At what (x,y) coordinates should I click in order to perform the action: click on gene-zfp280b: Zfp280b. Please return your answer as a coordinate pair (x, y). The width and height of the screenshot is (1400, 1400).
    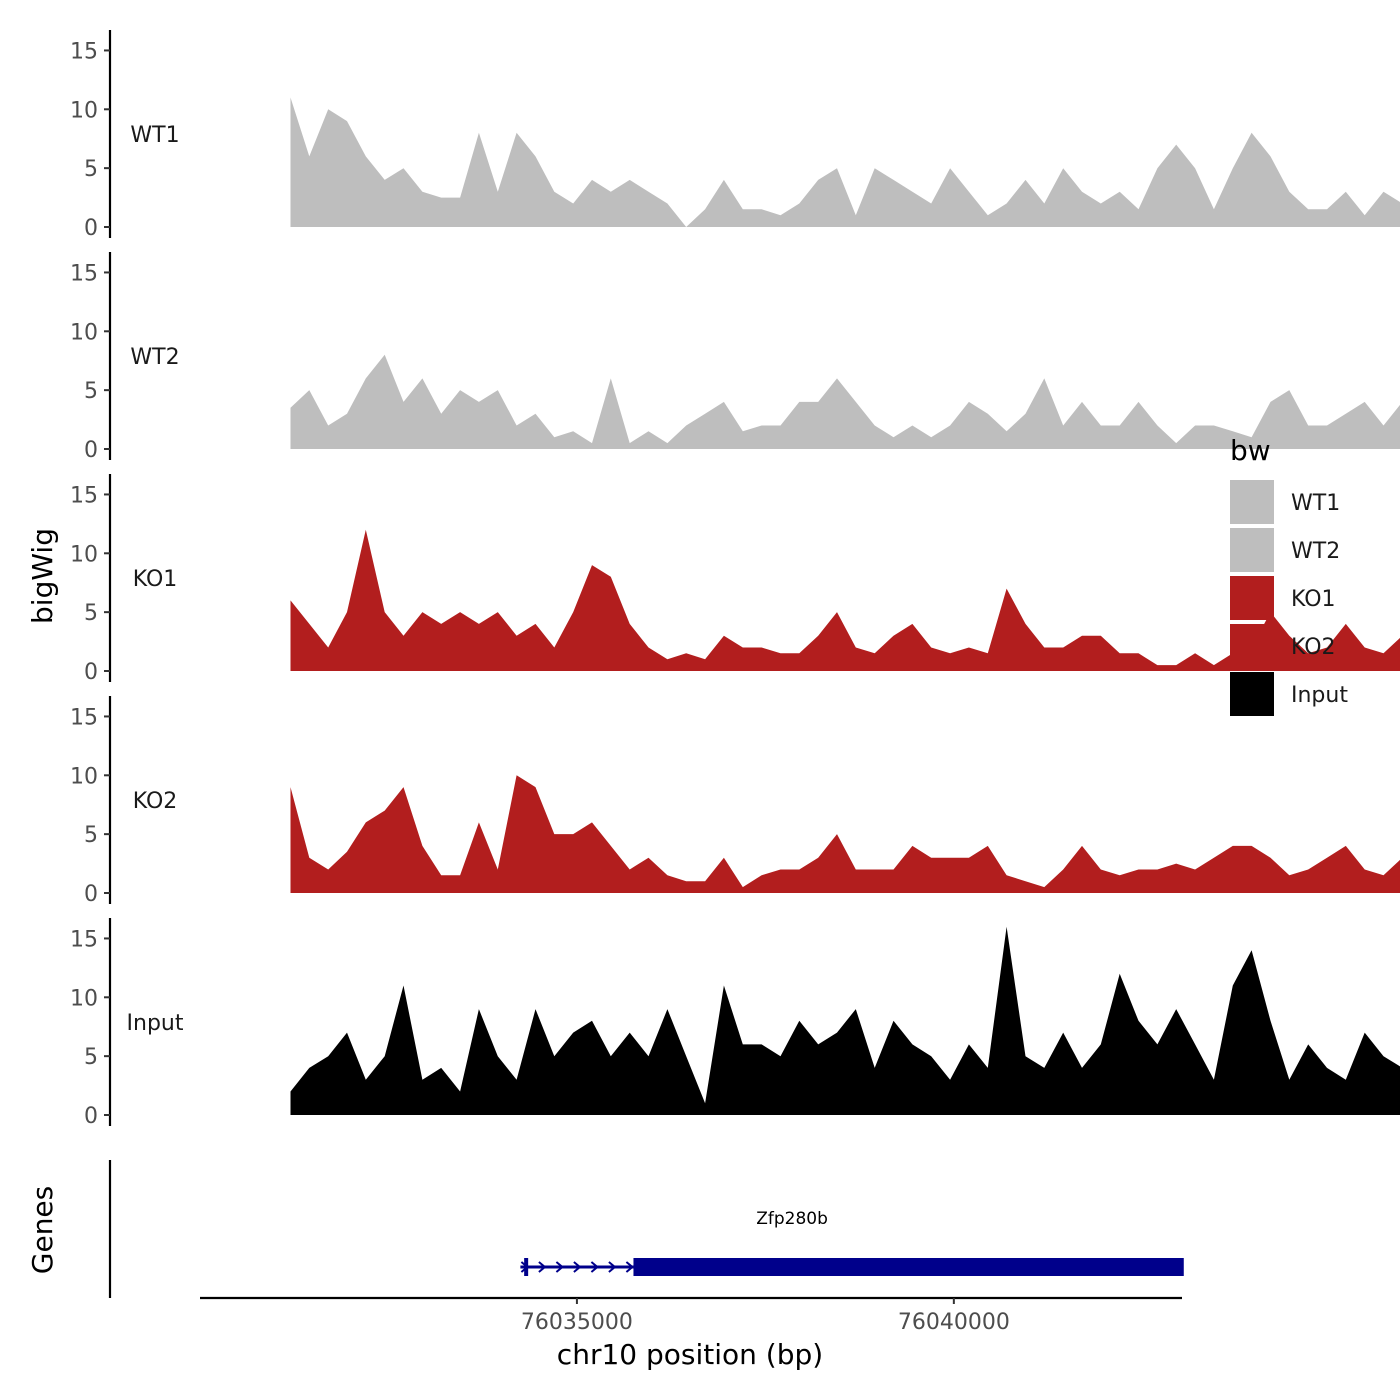
    Looking at the image, I should click on (852, 1242).